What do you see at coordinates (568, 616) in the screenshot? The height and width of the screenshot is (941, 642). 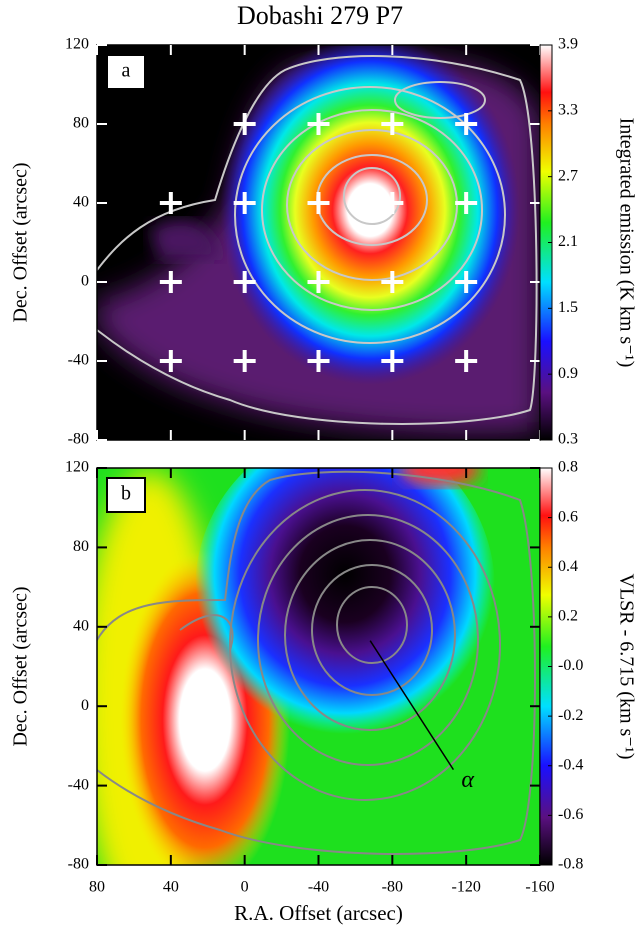 I see `colorbar-tick-label: 0.2` at bounding box center [568, 616].